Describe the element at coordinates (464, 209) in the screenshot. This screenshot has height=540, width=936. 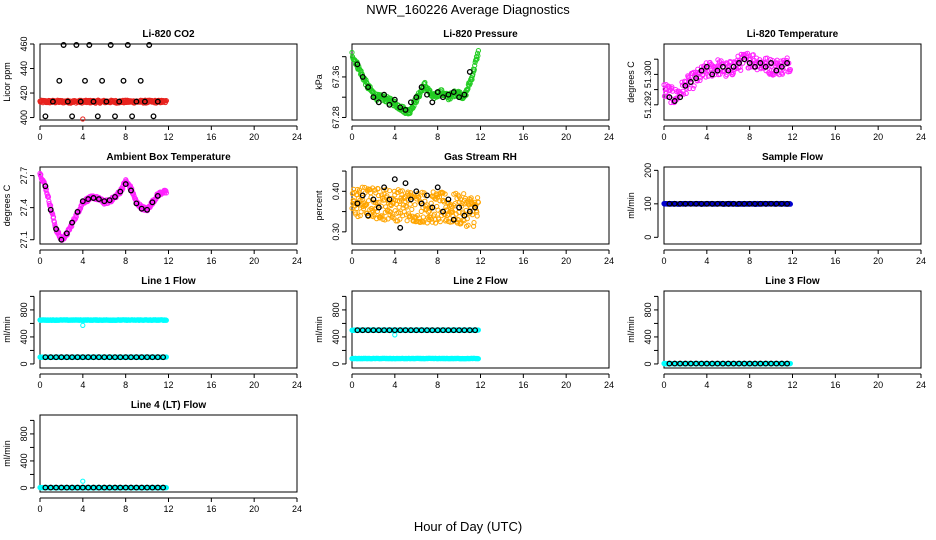
I see `panel-5: Gas Stream RH percent 0 4 8 12 16 20 24 0.30 0.40` at that location.